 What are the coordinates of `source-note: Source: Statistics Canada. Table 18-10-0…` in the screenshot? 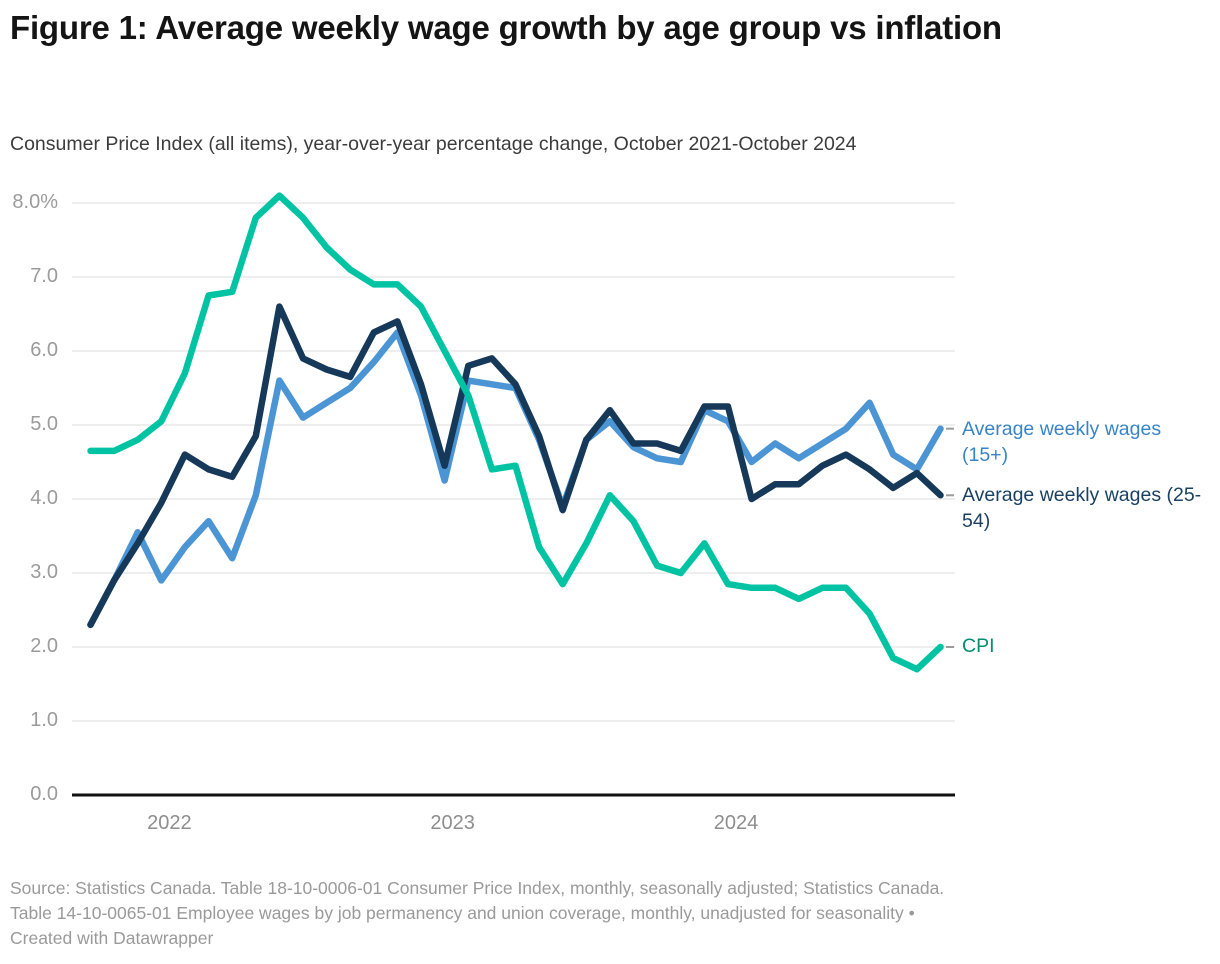 It's located at (610, 913).